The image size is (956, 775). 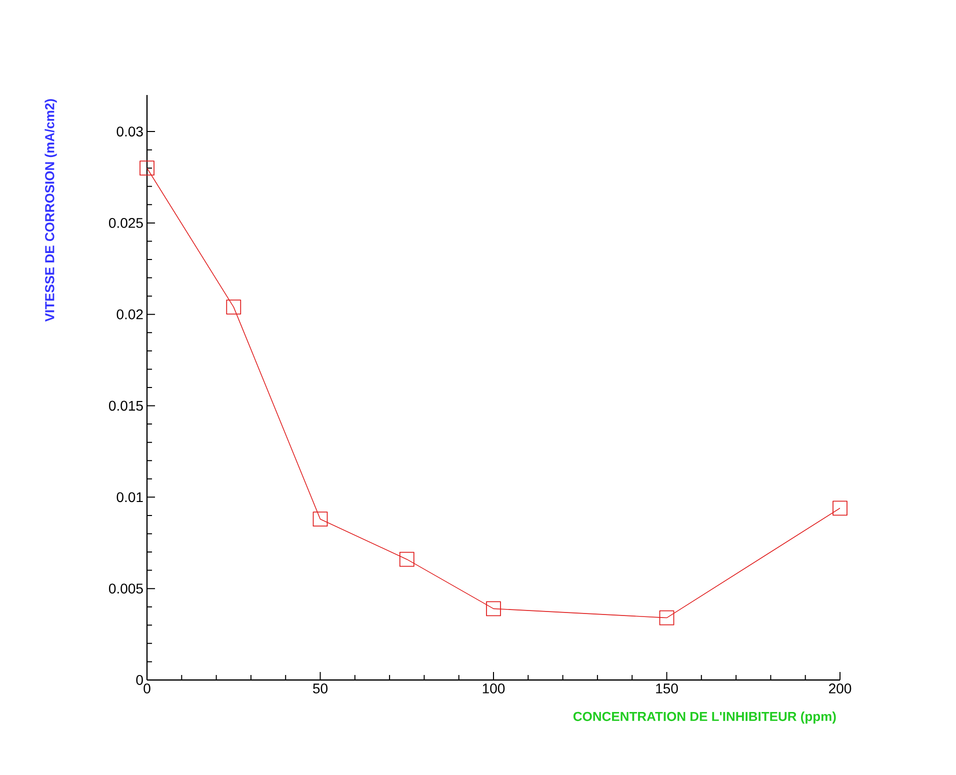 What do you see at coordinates (667, 689) in the screenshot?
I see `x-tick-label: 150` at bounding box center [667, 689].